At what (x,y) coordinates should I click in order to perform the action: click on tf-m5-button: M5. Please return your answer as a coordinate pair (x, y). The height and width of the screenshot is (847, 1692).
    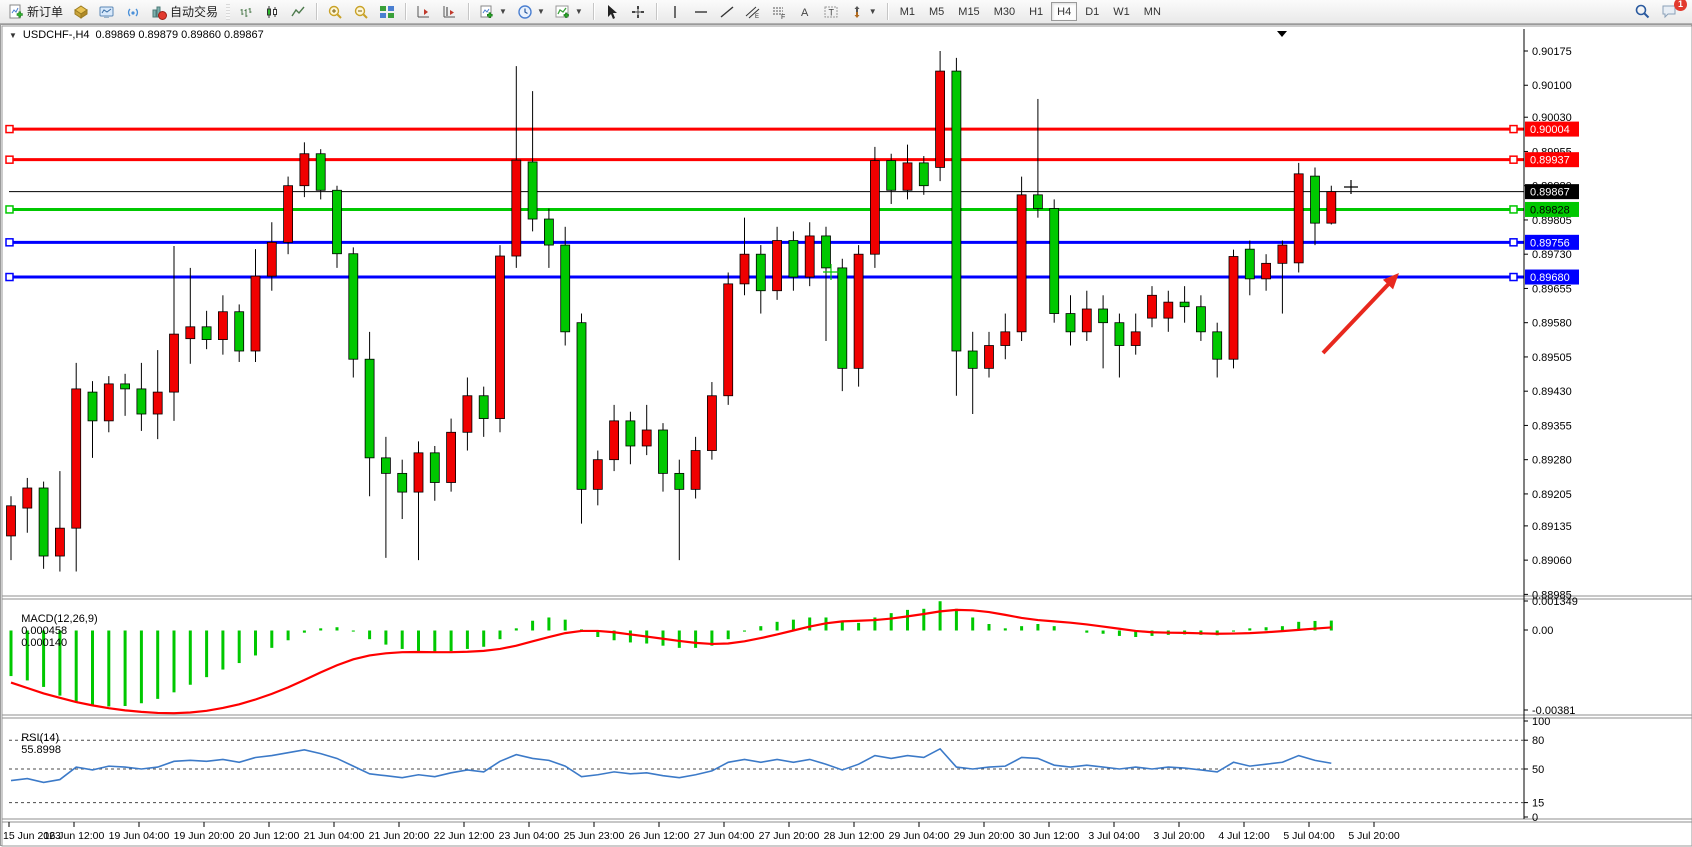
    Looking at the image, I should click on (937, 11).